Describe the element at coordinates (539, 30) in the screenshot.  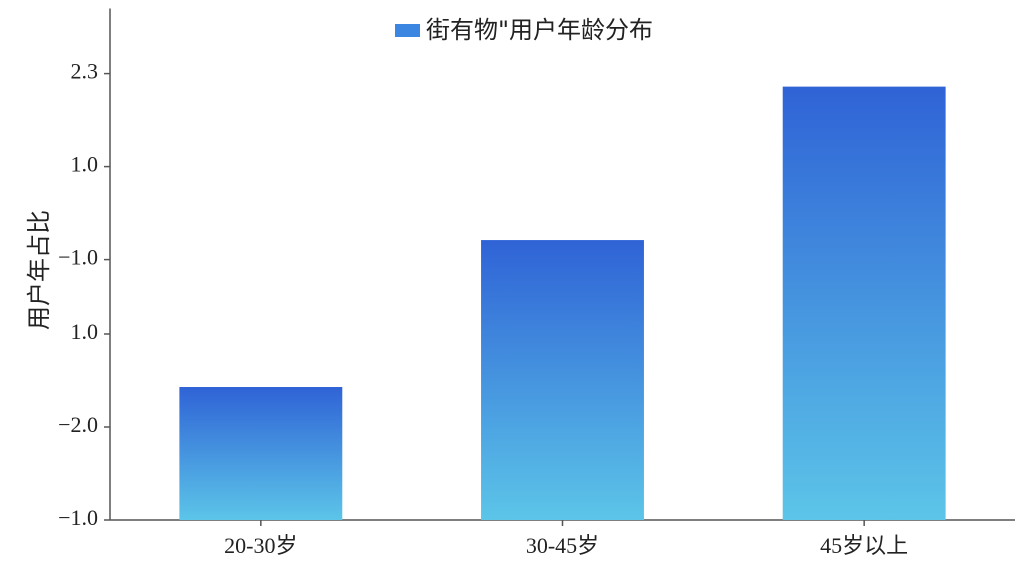
I see `legend-label: 街有物"用户年龄分布` at that location.